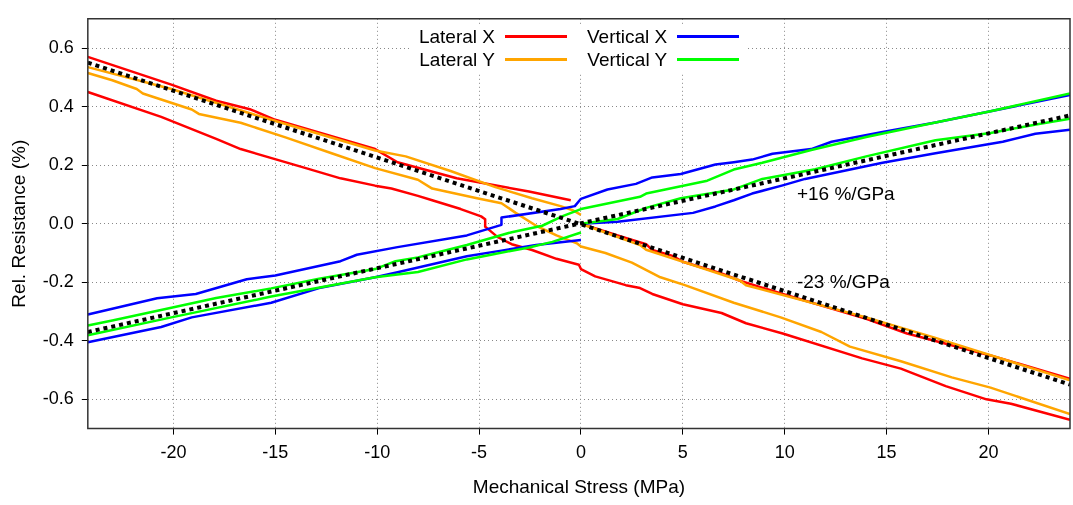 This screenshot has height=505, width=1073. I want to click on legend-label: Lateral X, so click(456, 36).